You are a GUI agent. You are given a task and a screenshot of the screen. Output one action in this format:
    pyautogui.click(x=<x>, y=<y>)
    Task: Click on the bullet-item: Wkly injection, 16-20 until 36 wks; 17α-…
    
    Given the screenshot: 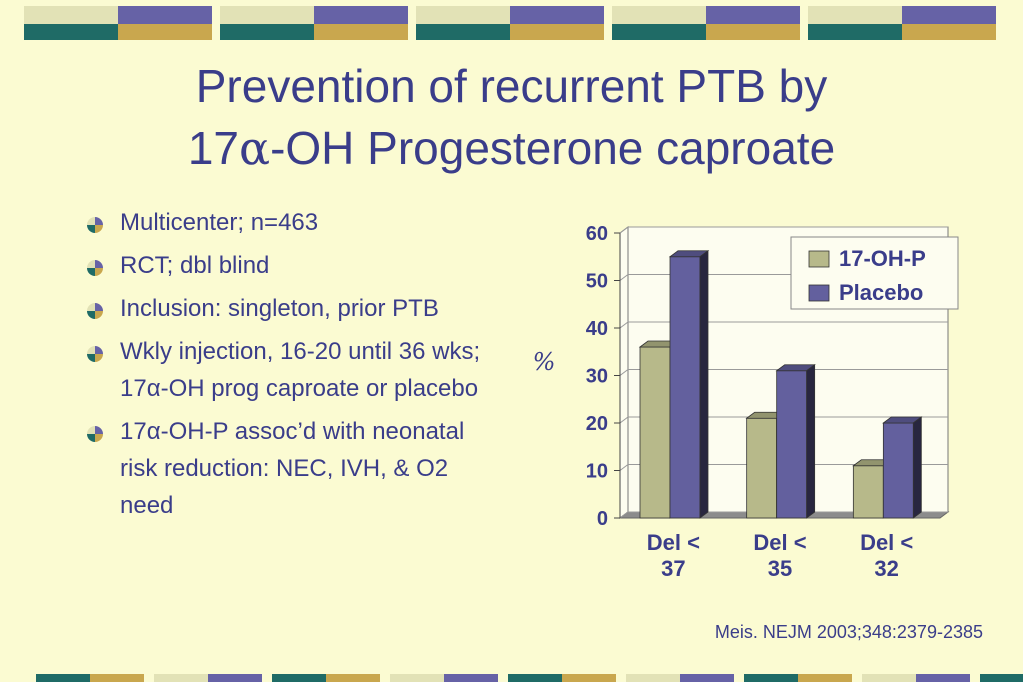 What is the action you would take?
    pyautogui.click(x=284, y=370)
    